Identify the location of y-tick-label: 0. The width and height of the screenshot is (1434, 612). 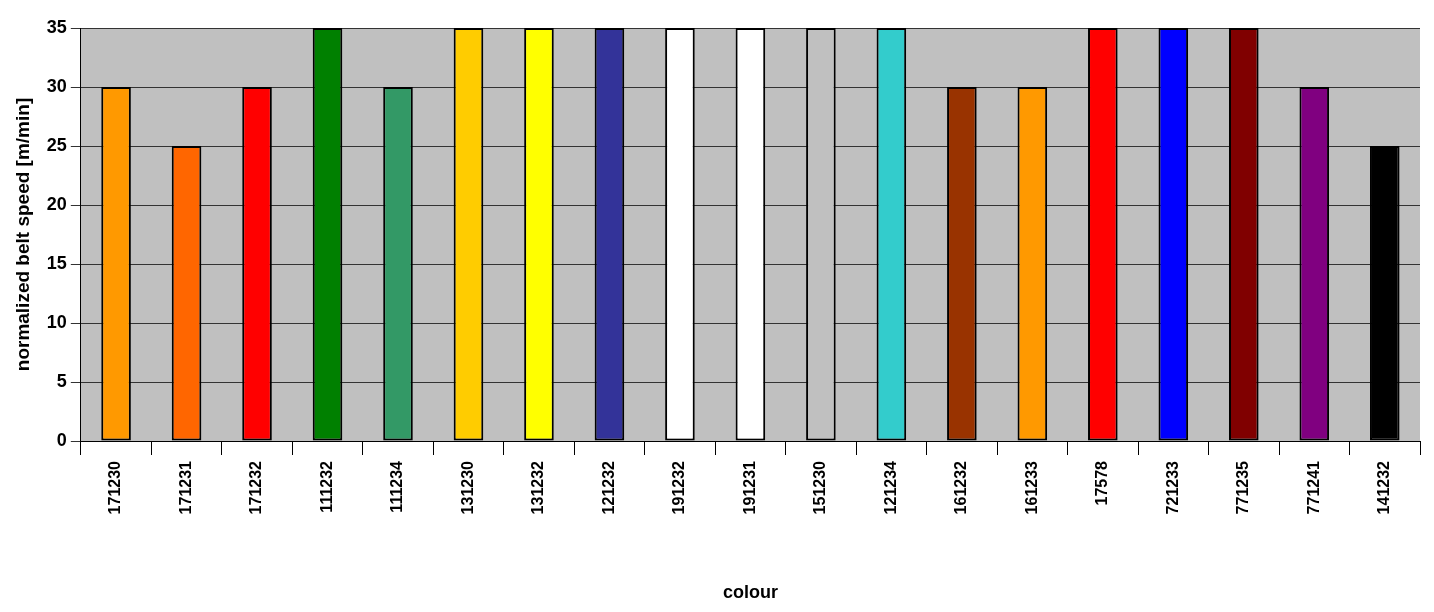
(61, 439).